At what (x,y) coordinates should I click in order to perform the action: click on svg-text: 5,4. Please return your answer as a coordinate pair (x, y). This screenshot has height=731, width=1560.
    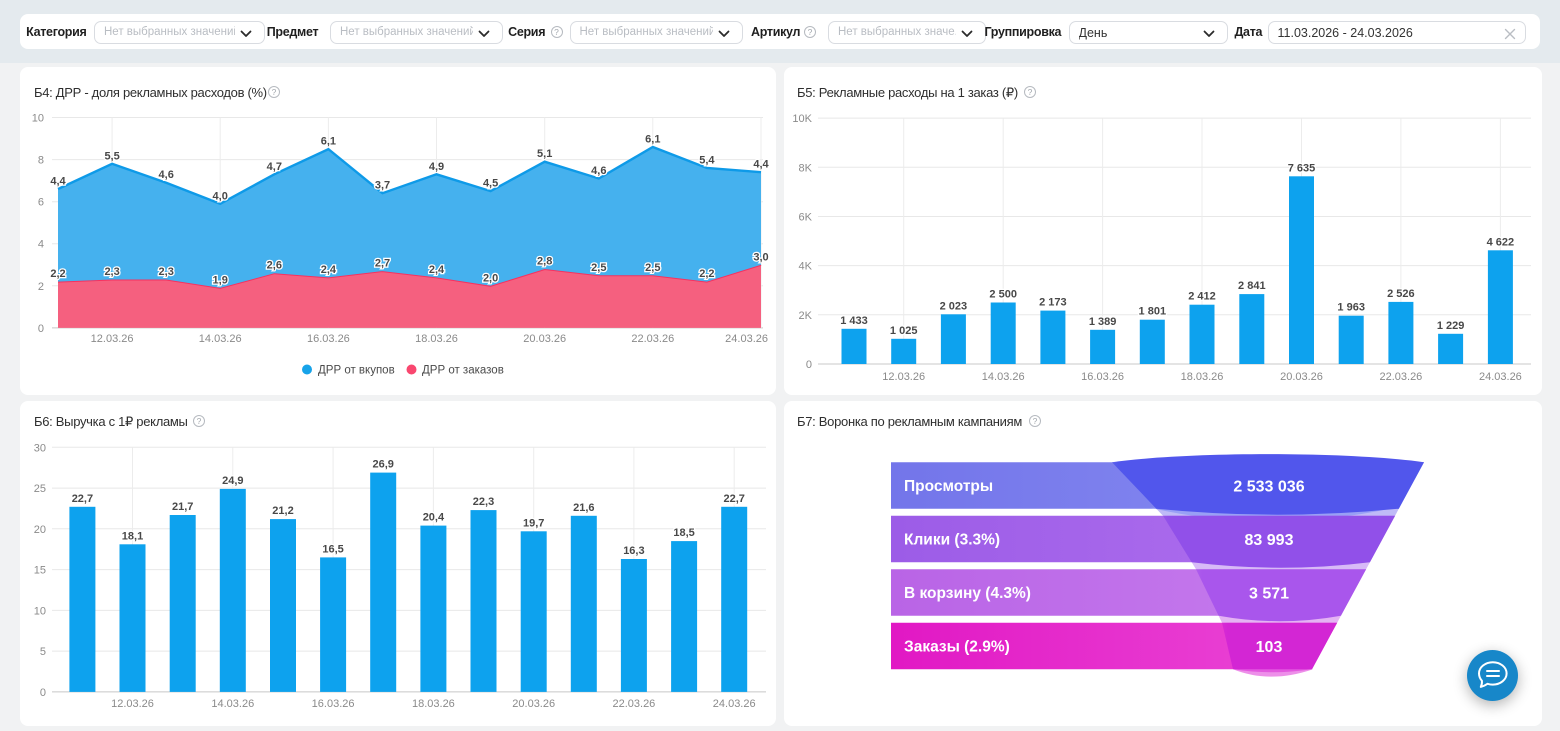
    Looking at the image, I should click on (707, 161).